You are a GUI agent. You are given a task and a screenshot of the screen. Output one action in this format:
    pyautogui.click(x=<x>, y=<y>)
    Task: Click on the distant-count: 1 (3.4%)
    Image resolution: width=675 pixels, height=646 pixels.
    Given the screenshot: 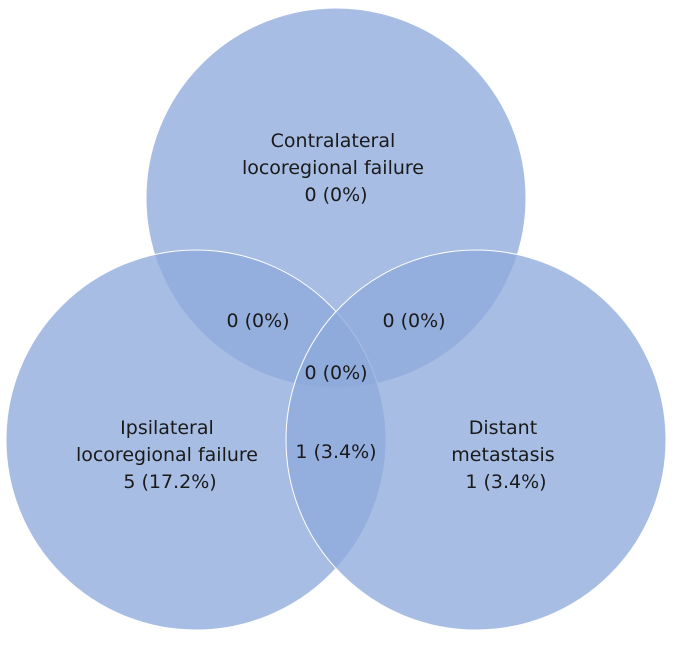 What is the action you would take?
    pyautogui.click(x=505, y=482)
    